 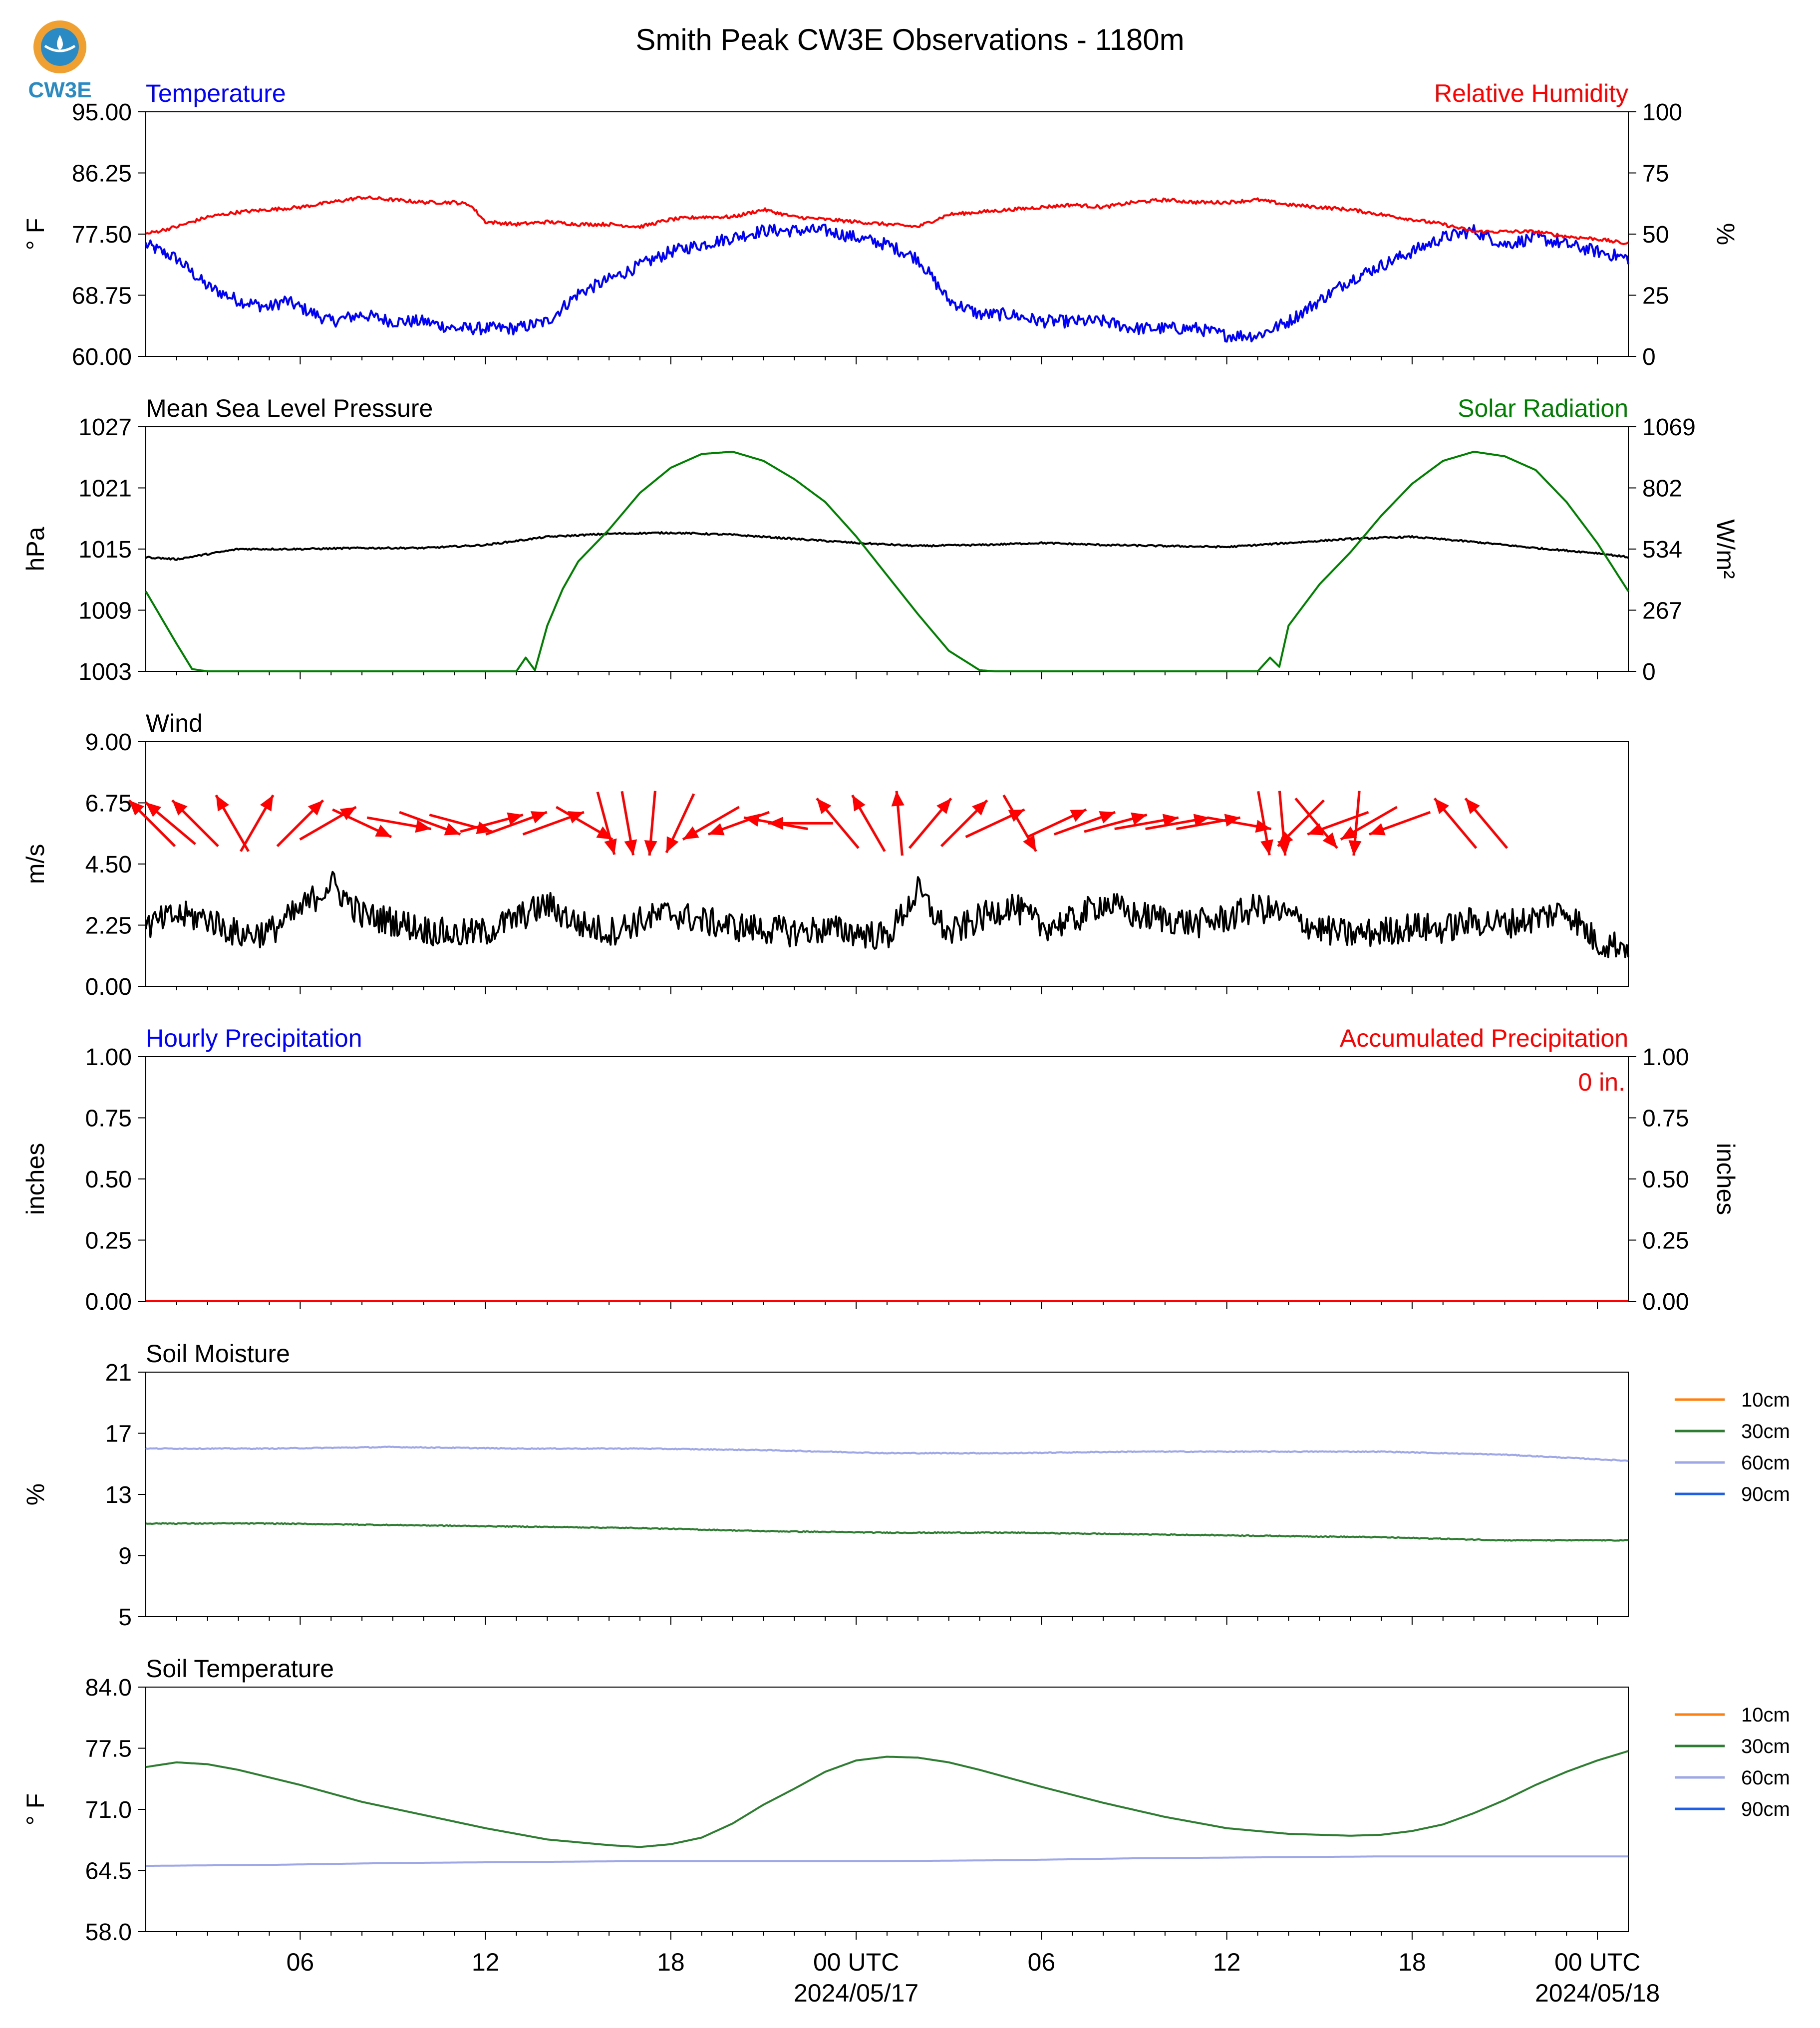 I want to click on logo-text: CW3E, so click(x=59, y=90).